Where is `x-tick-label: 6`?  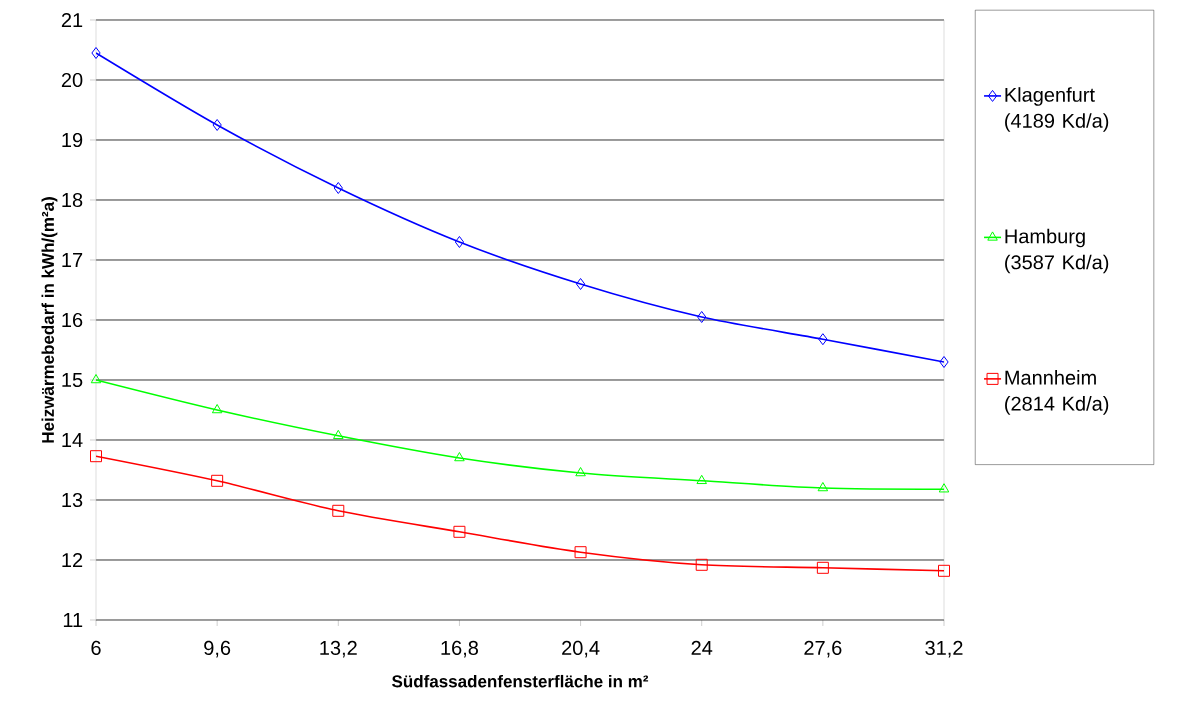 x-tick-label: 6 is located at coordinates (96, 648).